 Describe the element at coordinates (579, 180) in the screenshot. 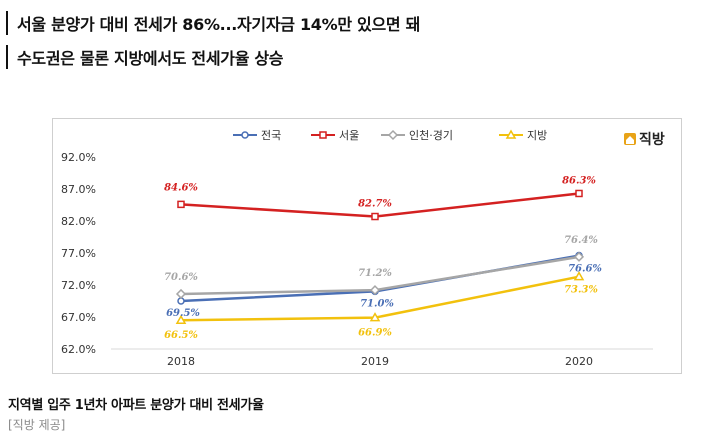

I see `data-label: 86.3%` at that location.